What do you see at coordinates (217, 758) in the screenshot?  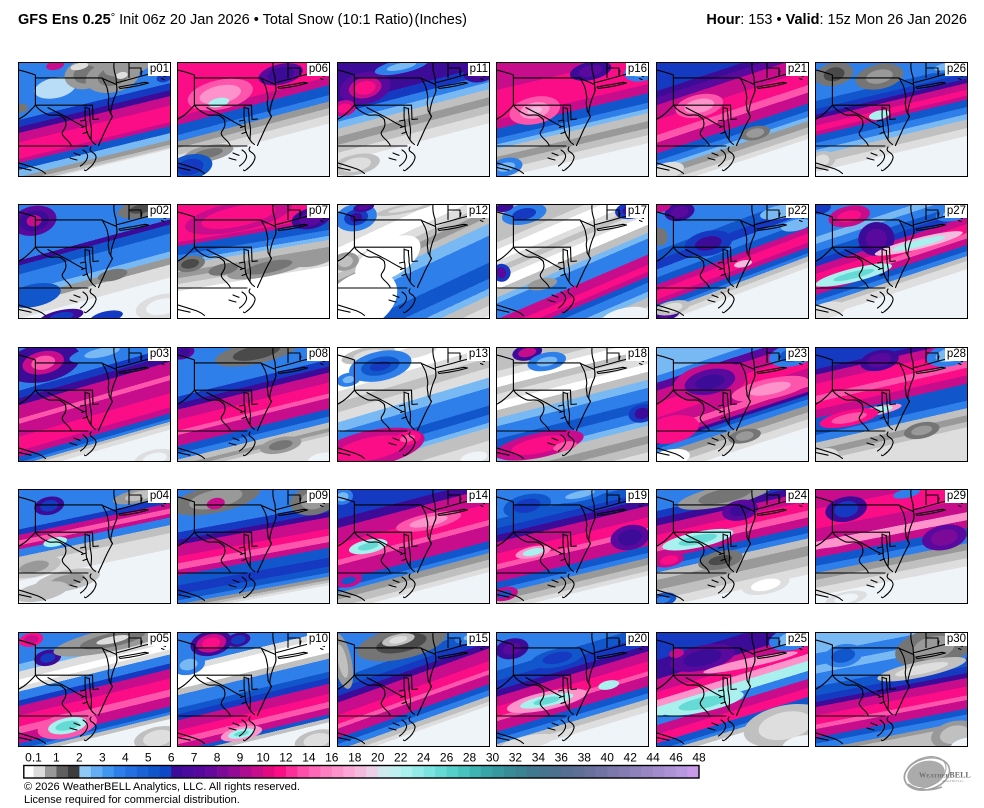 I see `svg-text: 8` at bounding box center [217, 758].